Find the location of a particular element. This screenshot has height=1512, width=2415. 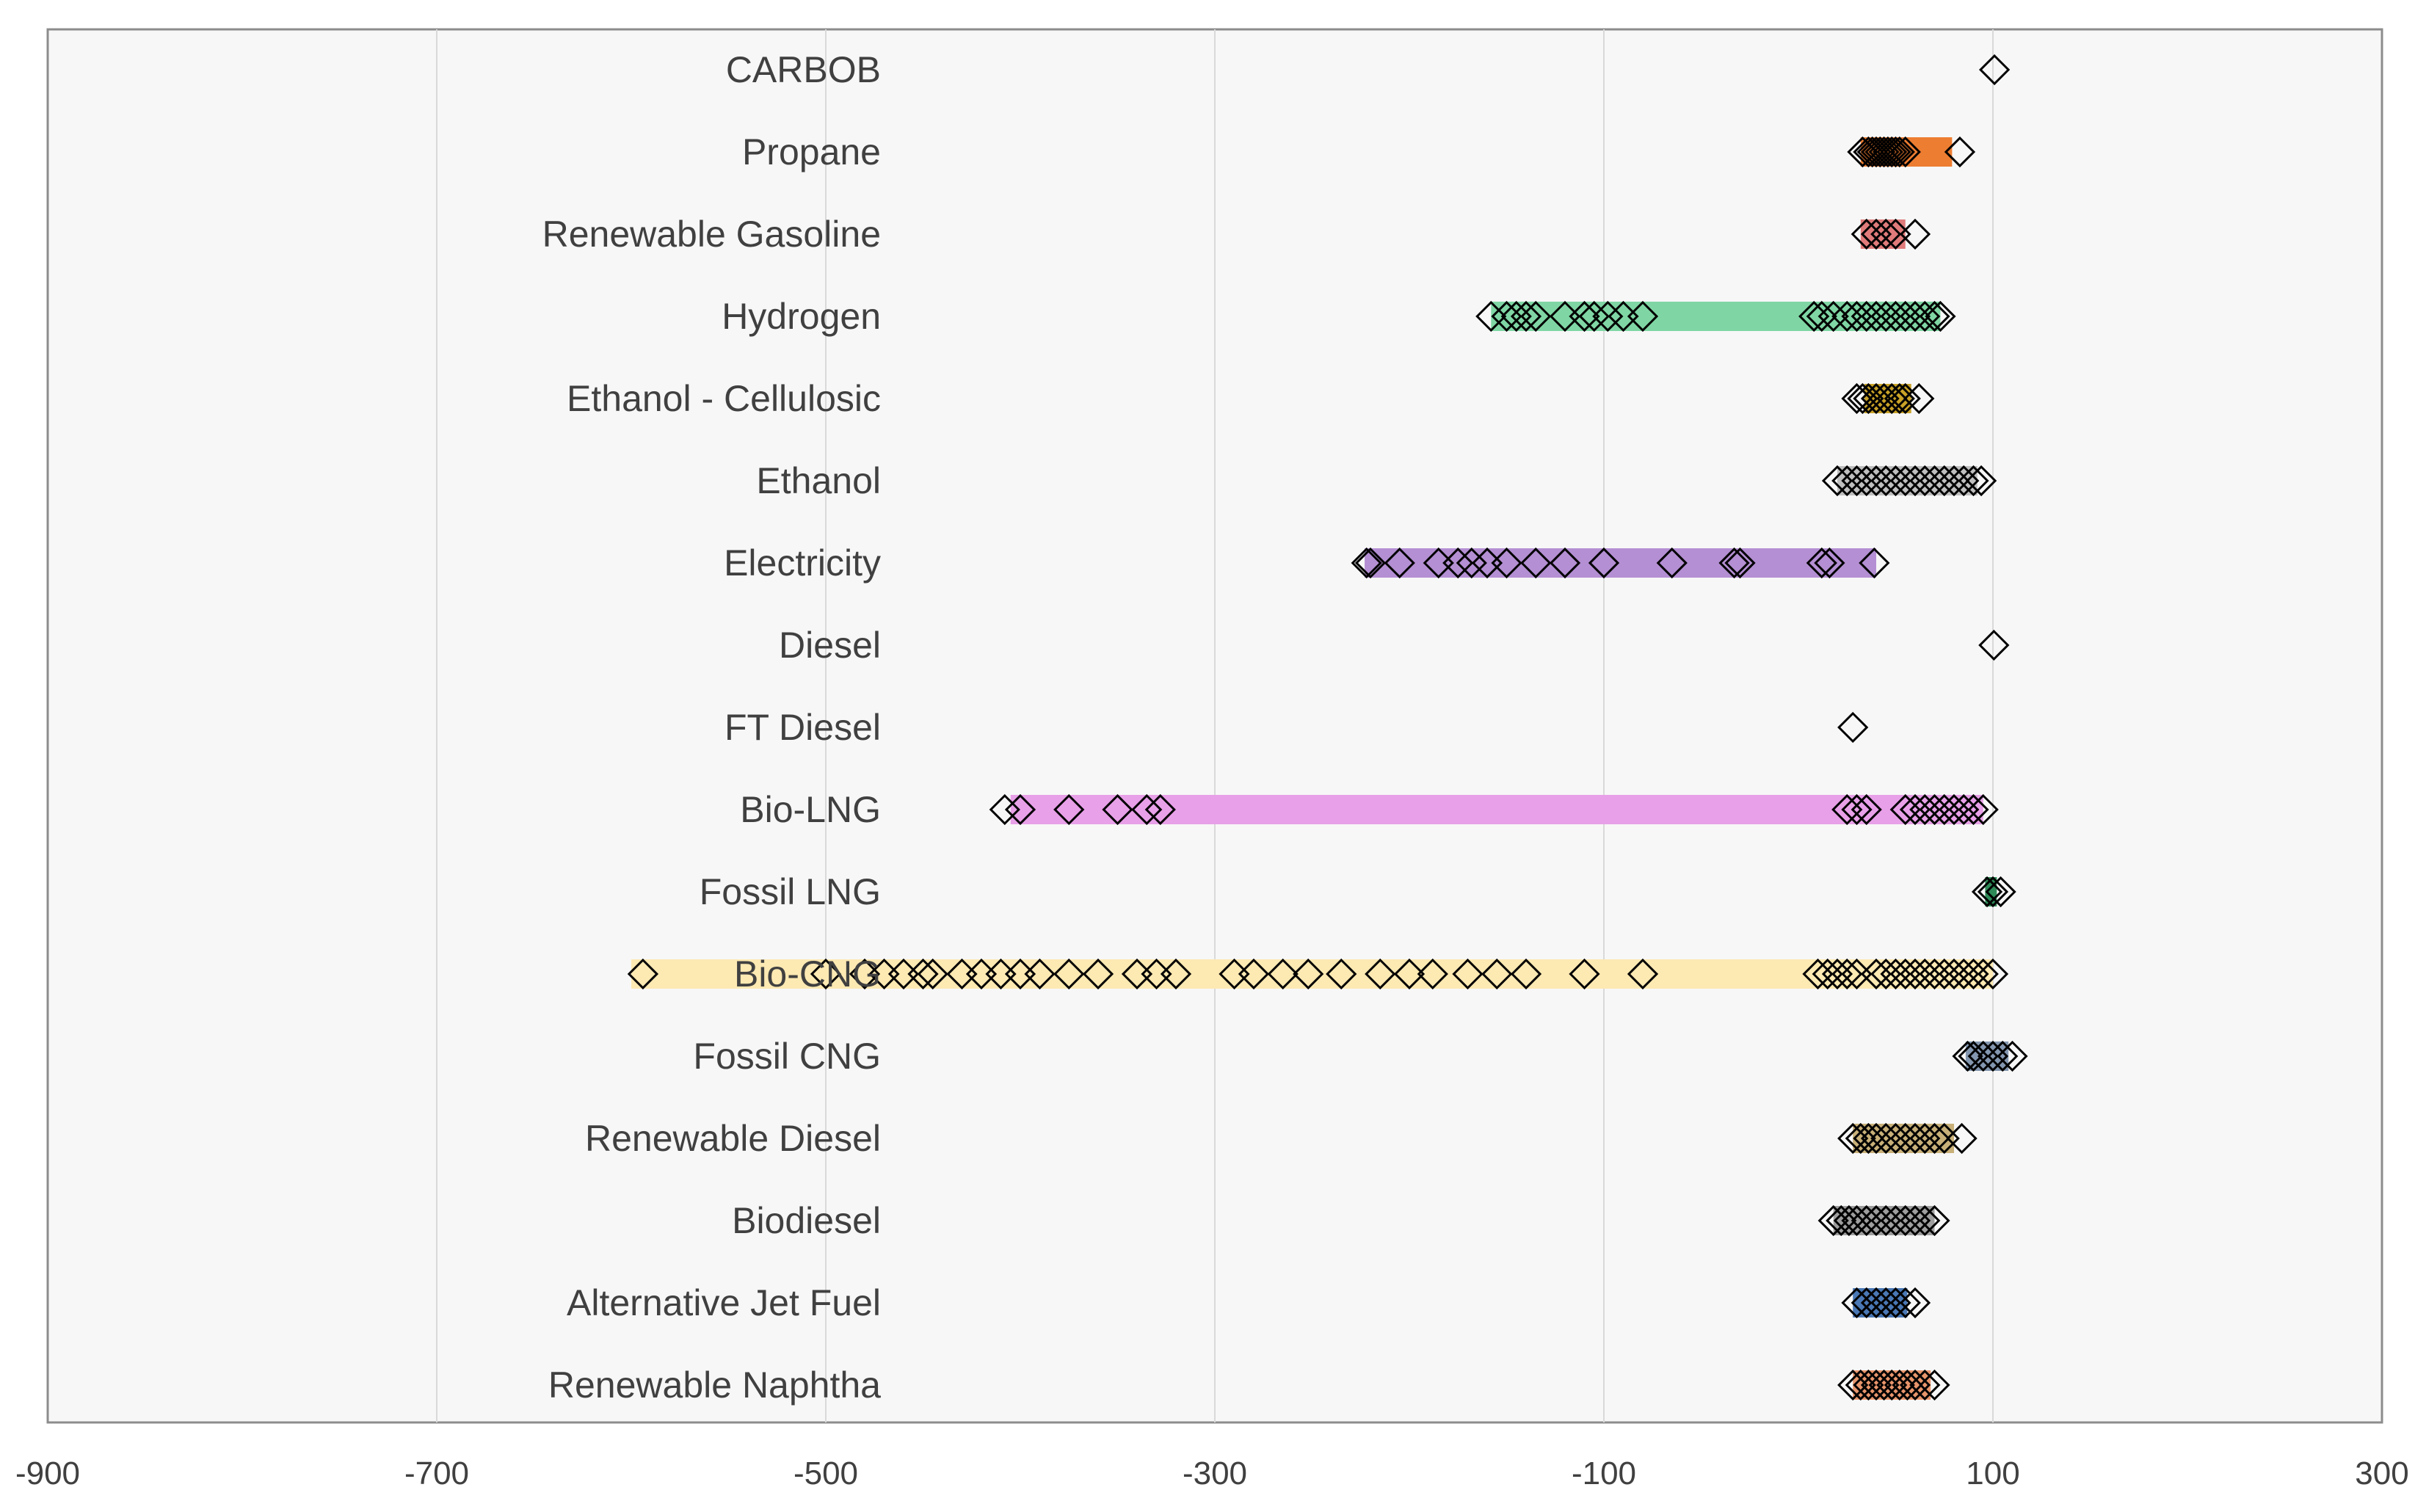

category-label-bio-lng: Bio-LNG is located at coordinates (810, 810).